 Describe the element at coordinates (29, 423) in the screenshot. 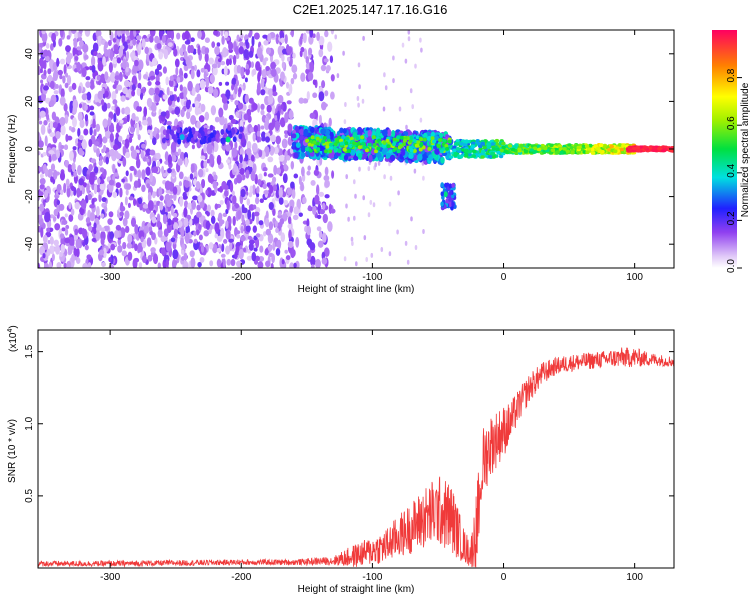

I see `y-tick-label: 1.0` at that location.